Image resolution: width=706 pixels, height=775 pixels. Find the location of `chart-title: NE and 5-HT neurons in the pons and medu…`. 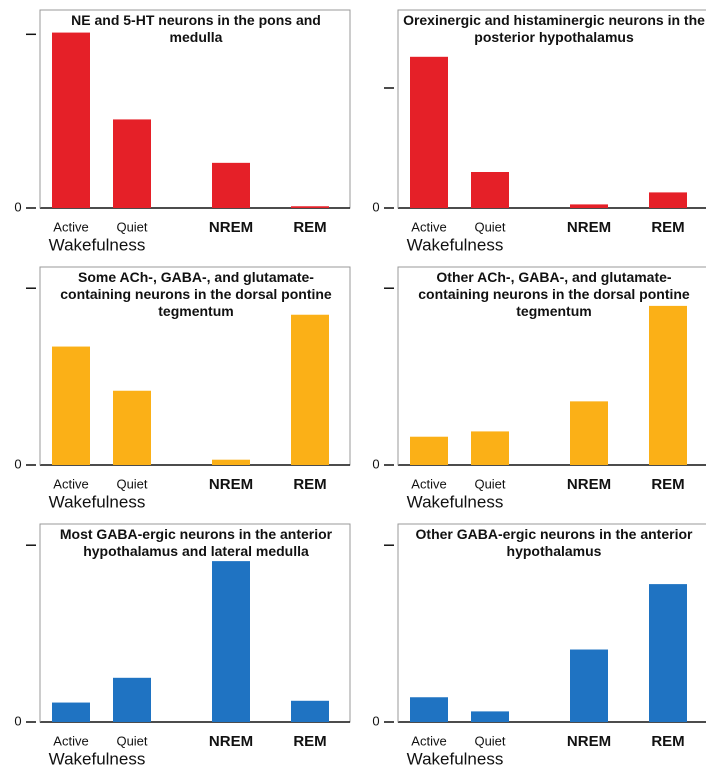

chart-title: NE and 5-HT neurons in the pons and medu… is located at coordinates (196, 28).